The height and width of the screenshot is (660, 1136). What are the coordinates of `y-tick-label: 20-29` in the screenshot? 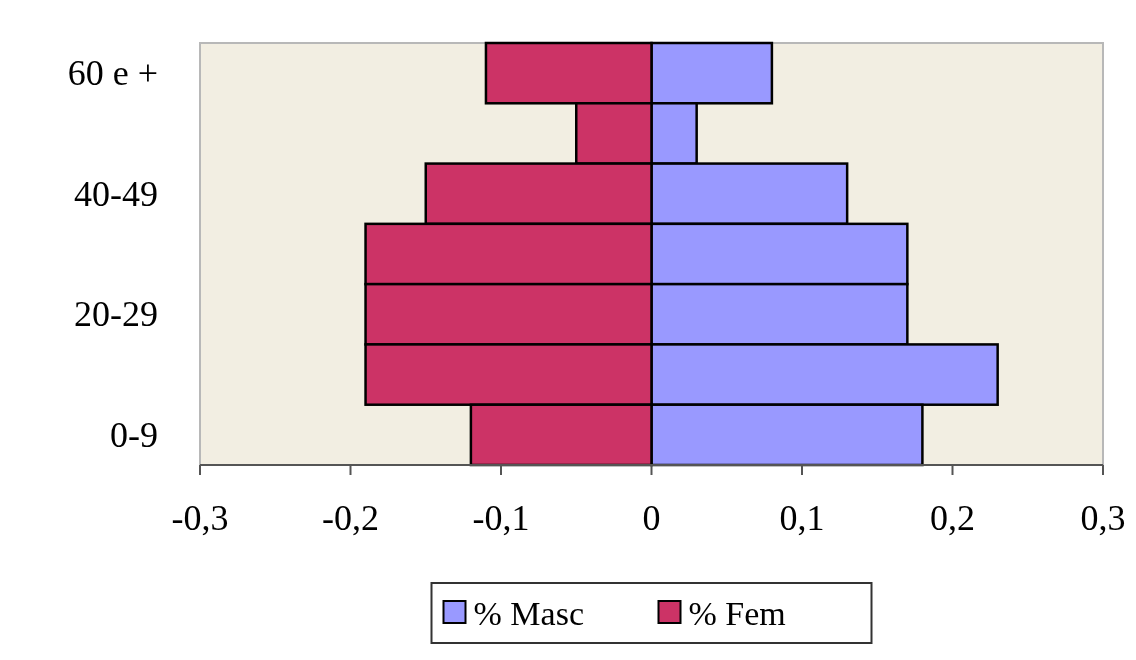 It's located at (116, 314).